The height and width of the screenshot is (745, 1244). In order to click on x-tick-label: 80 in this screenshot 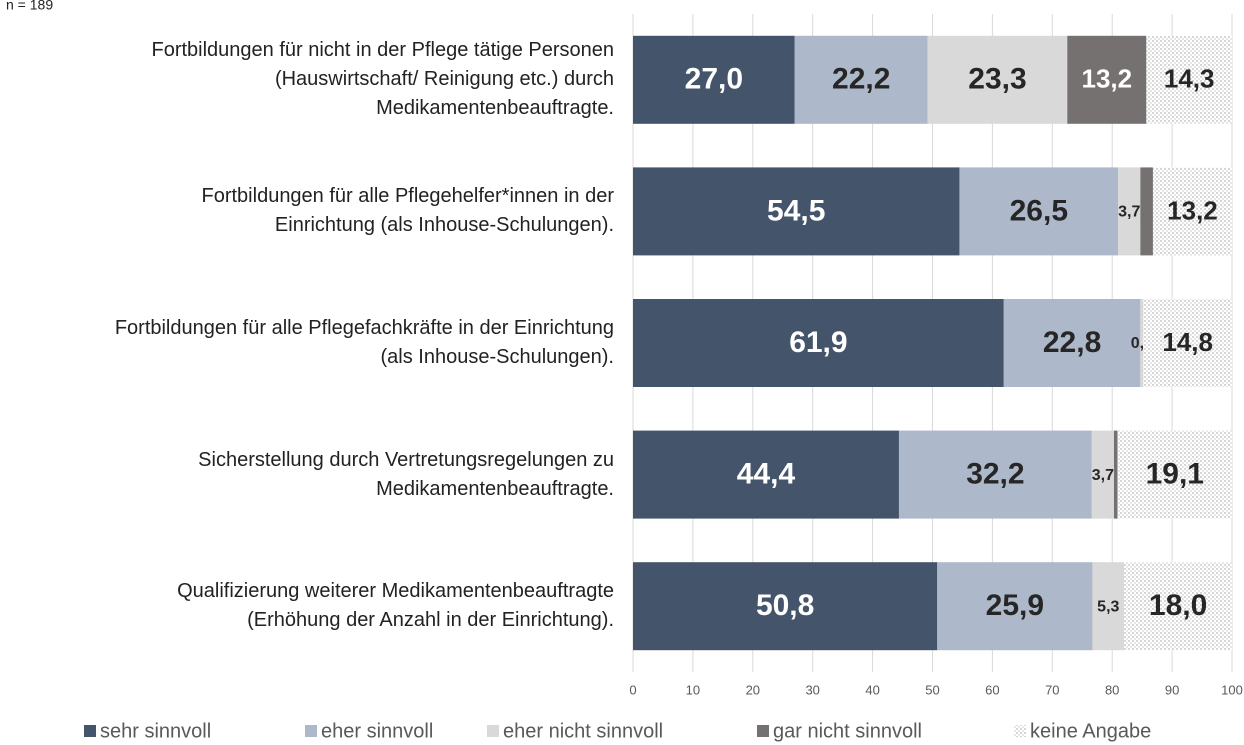, I will do `click(1112, 689)`.